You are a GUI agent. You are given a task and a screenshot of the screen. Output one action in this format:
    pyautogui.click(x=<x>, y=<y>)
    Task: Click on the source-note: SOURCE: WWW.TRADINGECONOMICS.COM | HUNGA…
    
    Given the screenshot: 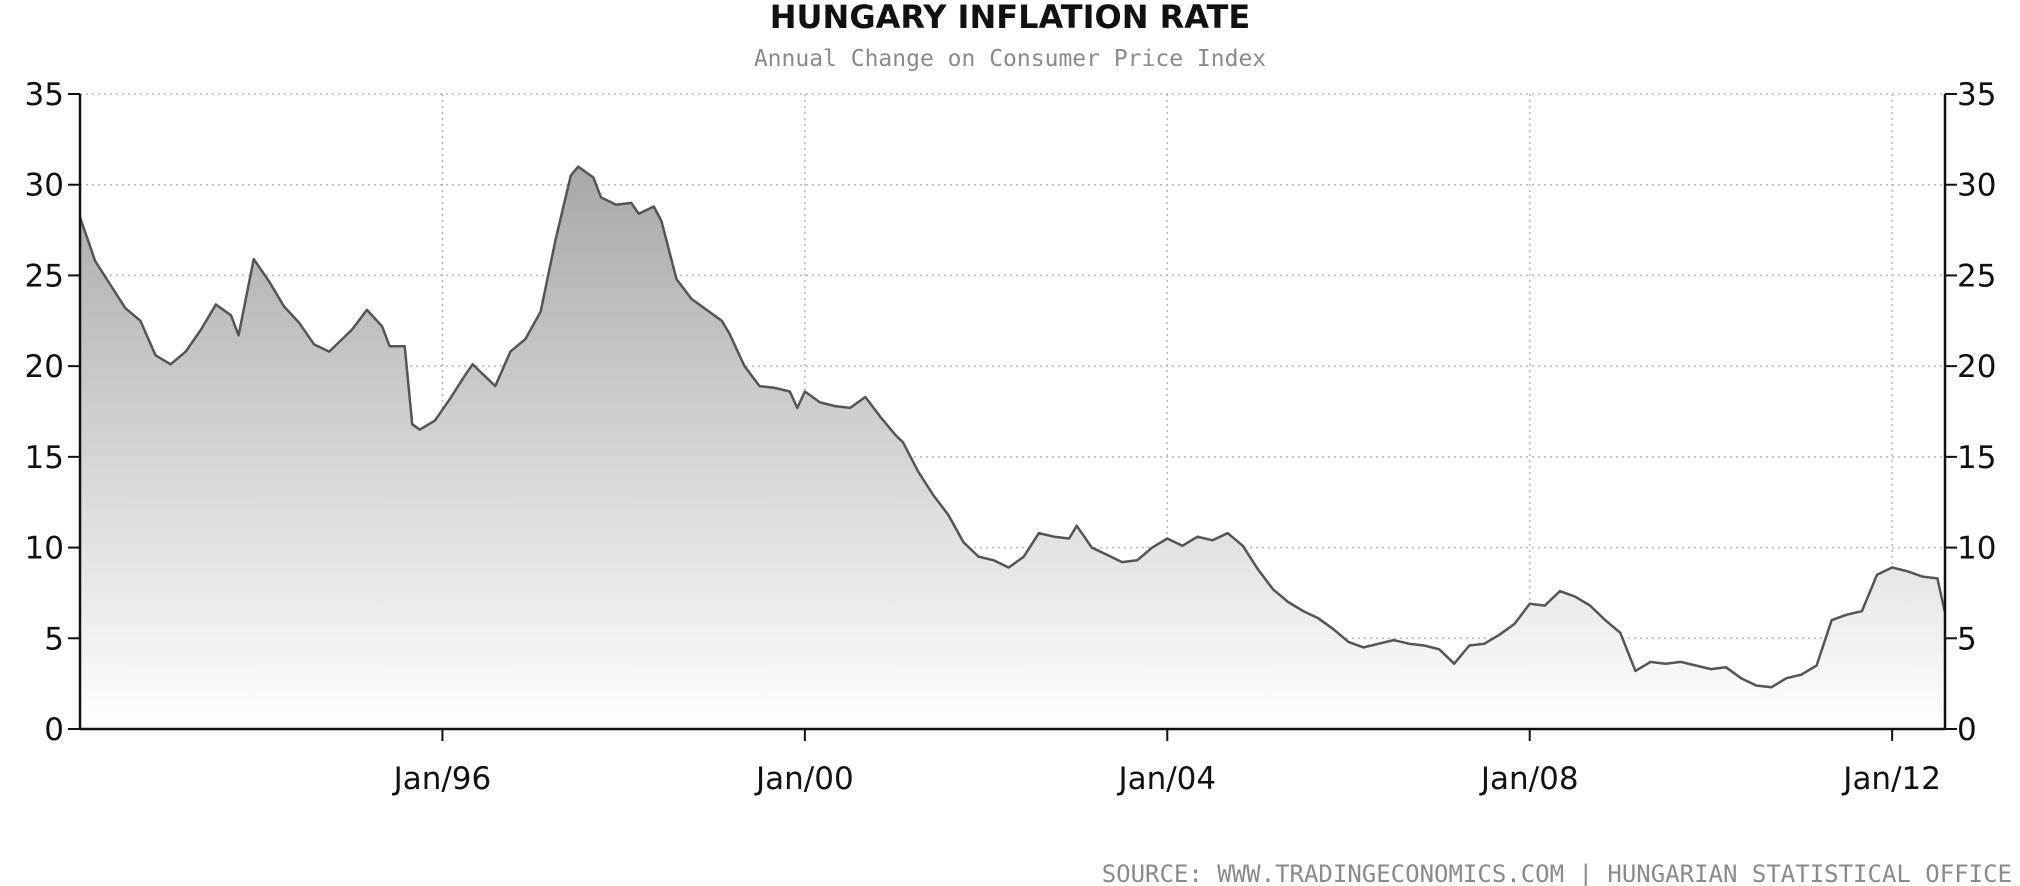 What is the action you would take?
    pyautogui.click(x=1557, y=873)
    